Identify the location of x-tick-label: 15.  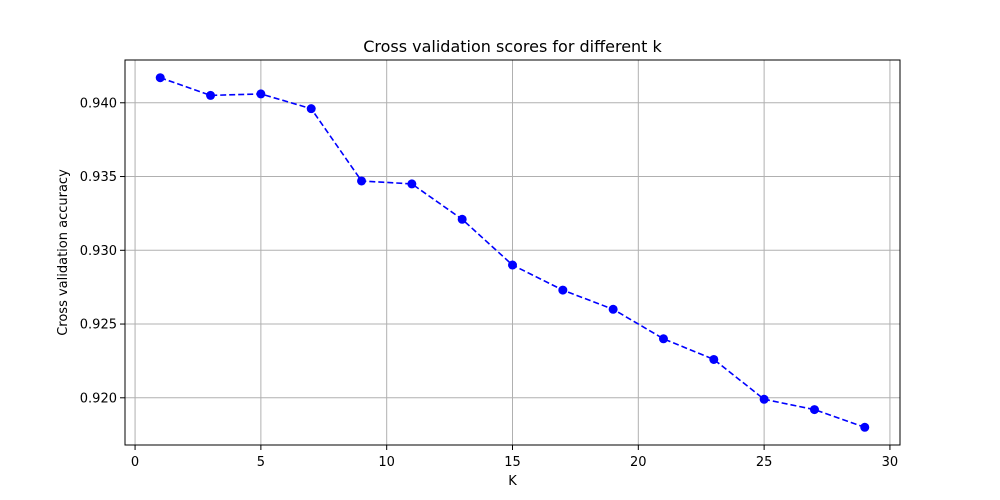
(512, 462).